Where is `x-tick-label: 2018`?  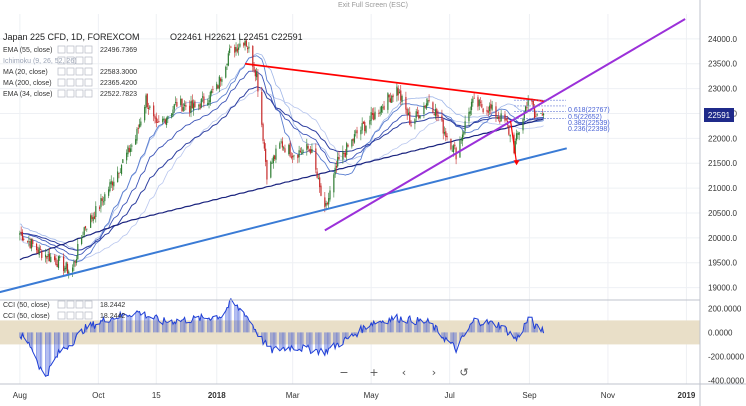 x-tick-label: 2018 is located at coordinates (217, 395).